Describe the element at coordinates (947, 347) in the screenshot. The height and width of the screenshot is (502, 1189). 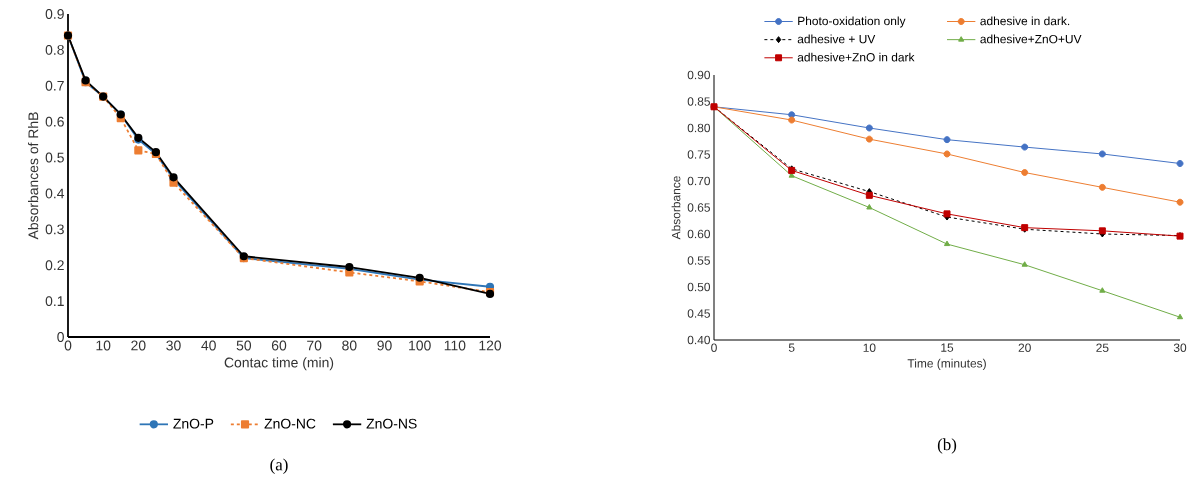
I see `x-tick-label: 15` at that location.